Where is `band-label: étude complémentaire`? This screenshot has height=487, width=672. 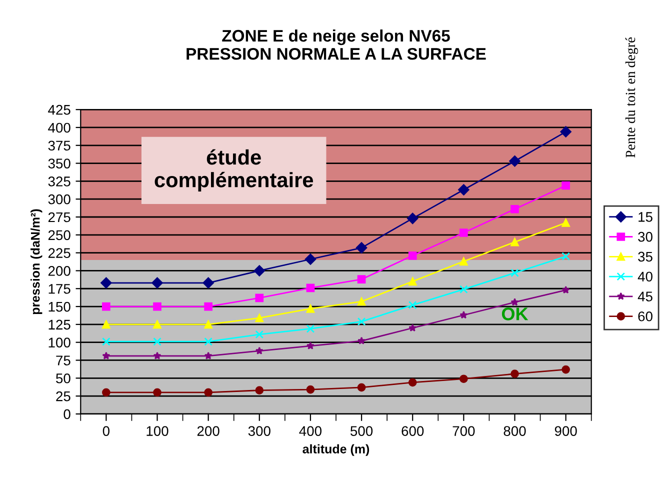 band-label: étude complémentaire is located at coordinates (234, 170).